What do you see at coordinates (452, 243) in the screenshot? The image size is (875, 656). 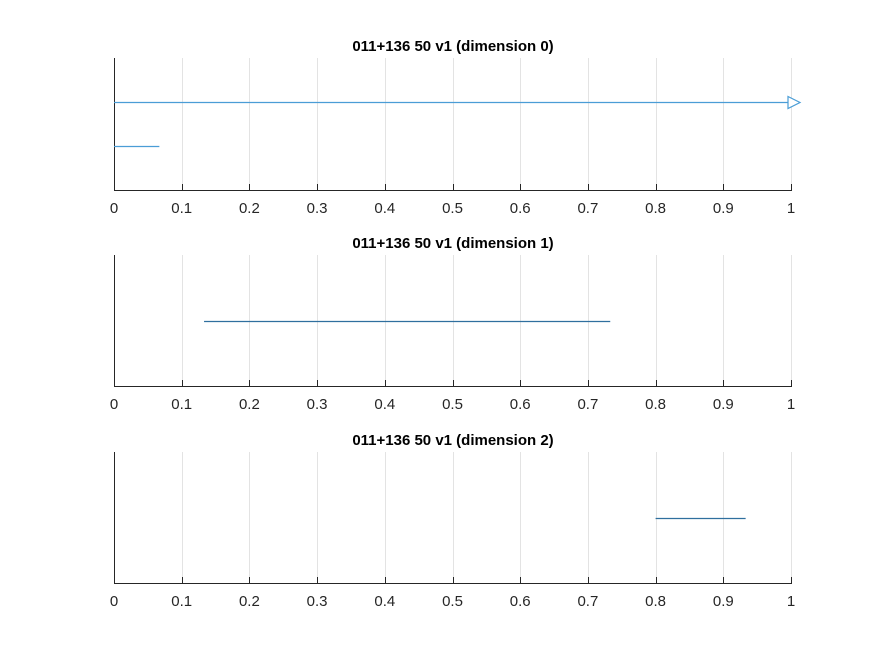 I see `panel-title-dimension-1: 011+136 50 v1 (dimension 1)` at bounding box center [452, 243].